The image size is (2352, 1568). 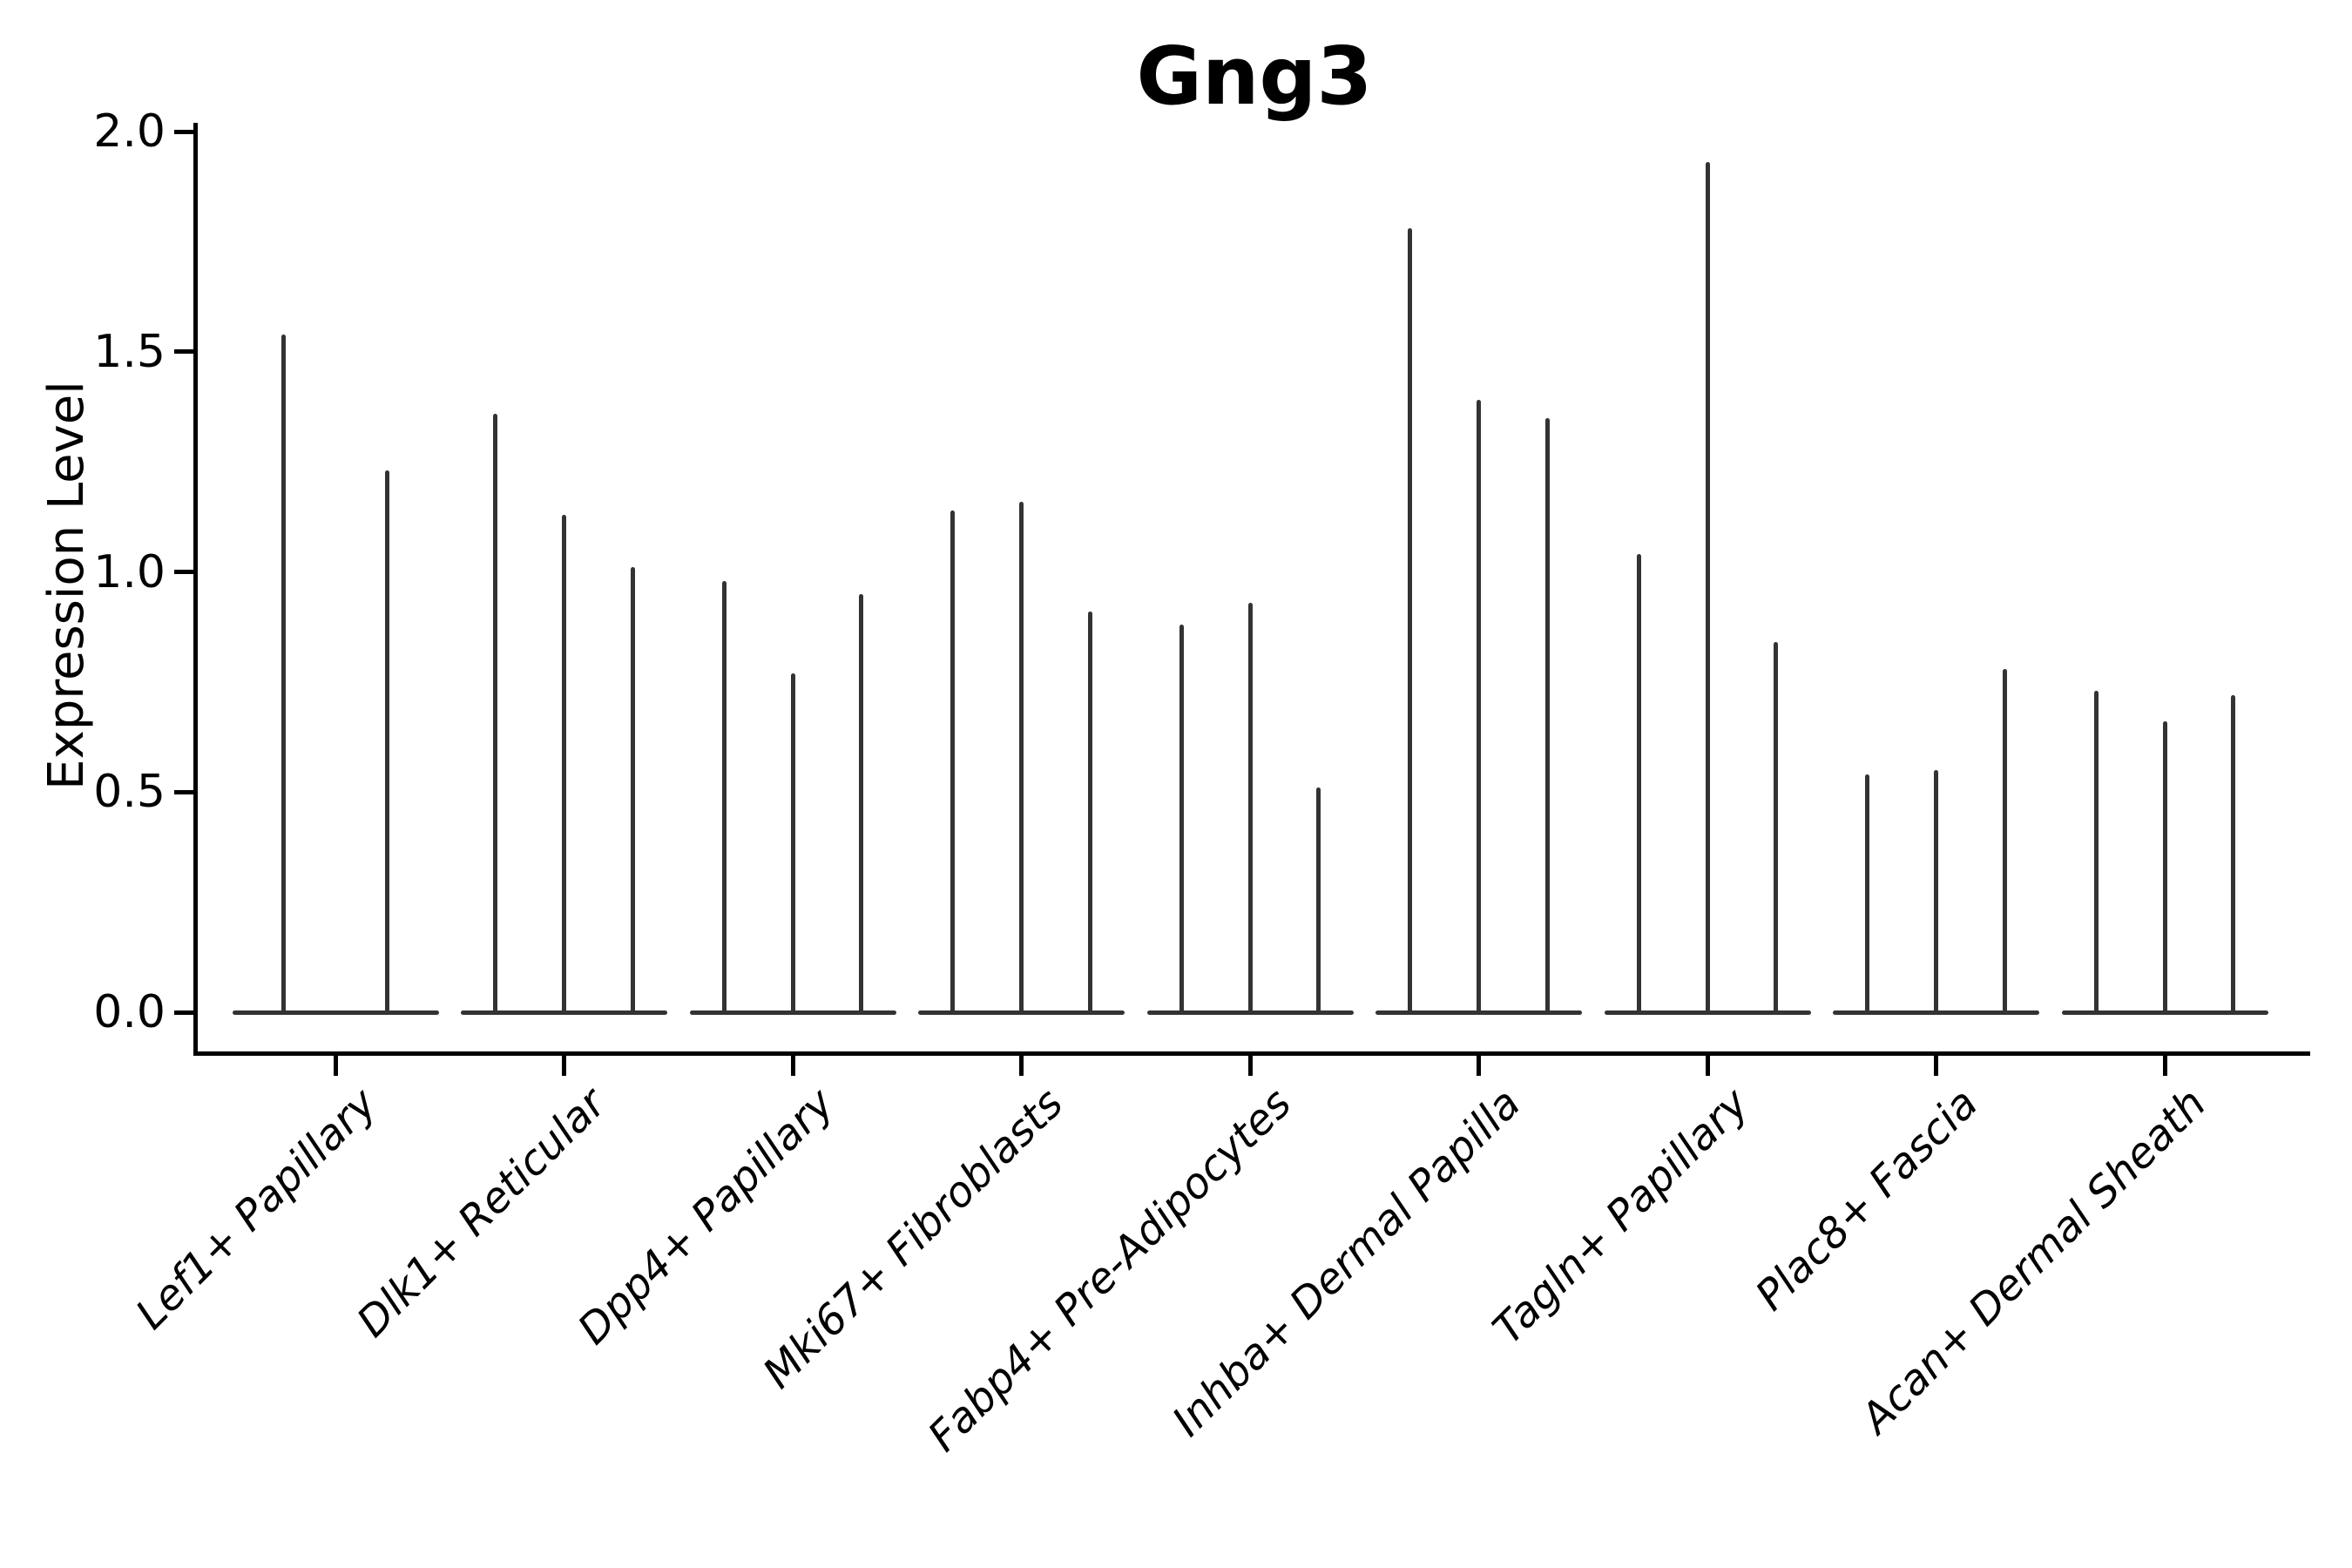 What do you see at coordinates (1251, 1054) in the screenshot?
I see `x-axis-spine` at bounding box center [1251, 1054].